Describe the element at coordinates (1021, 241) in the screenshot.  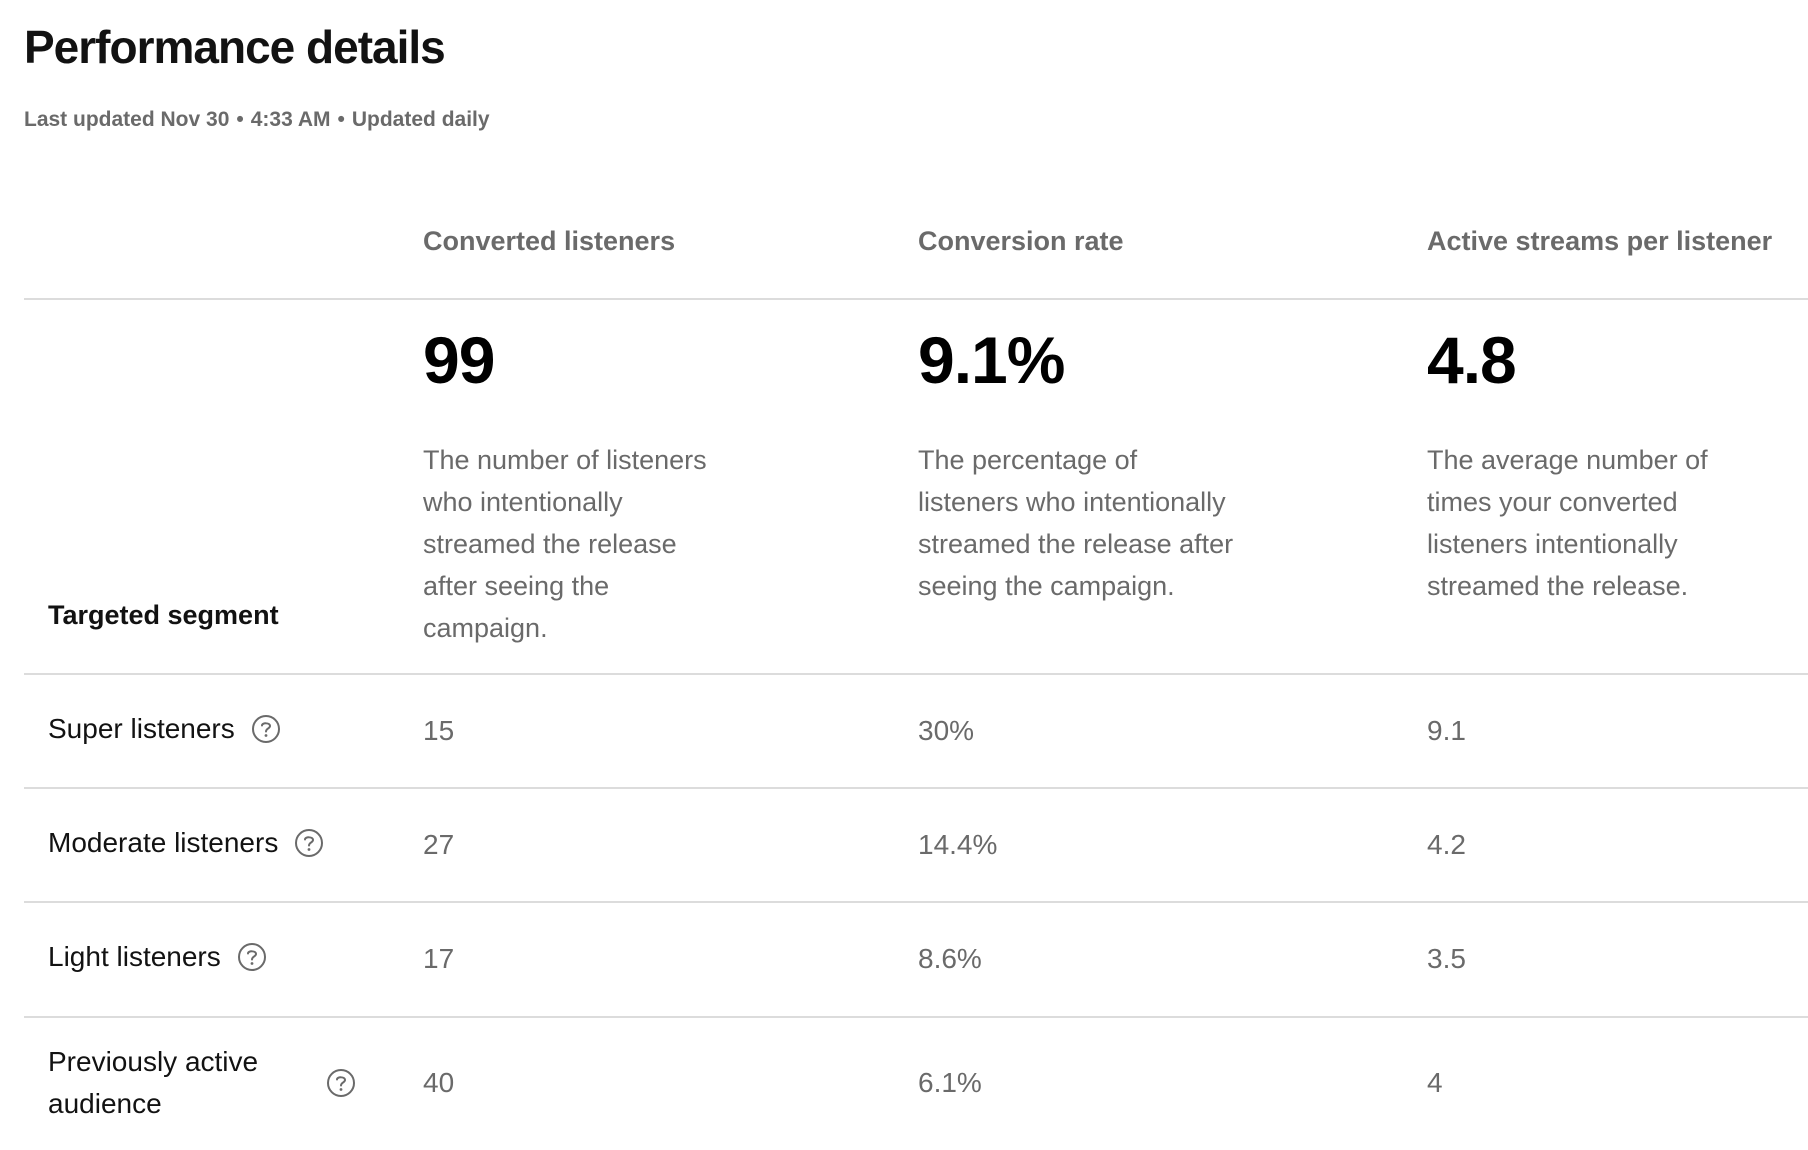
I see `column-header-conversion-rate: Conversion rate` at that location.